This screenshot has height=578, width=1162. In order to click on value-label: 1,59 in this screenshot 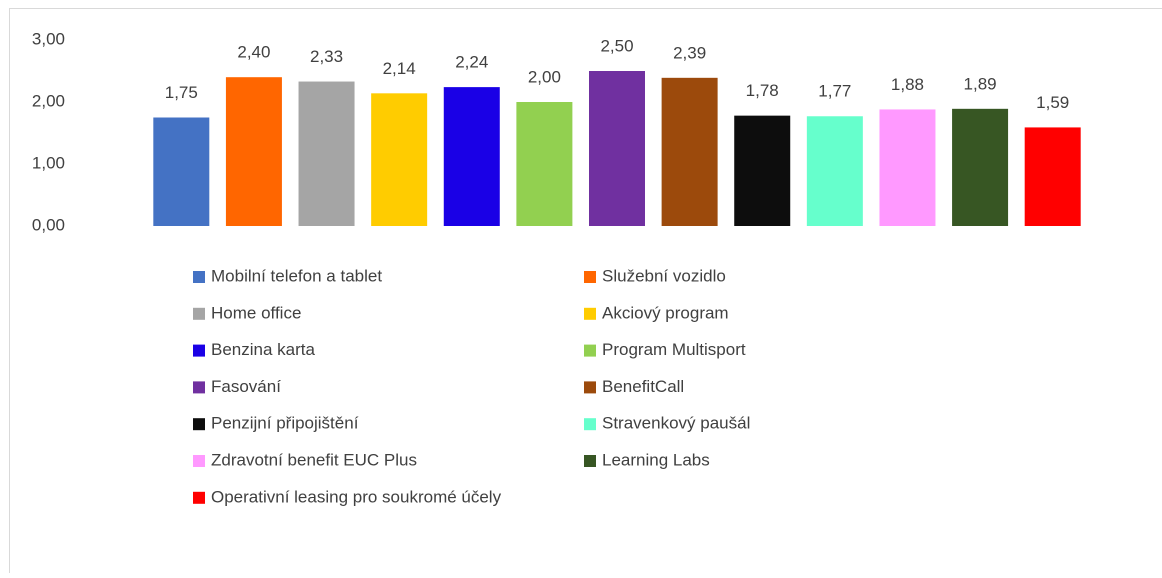, I will do `click(1052, 102)`.